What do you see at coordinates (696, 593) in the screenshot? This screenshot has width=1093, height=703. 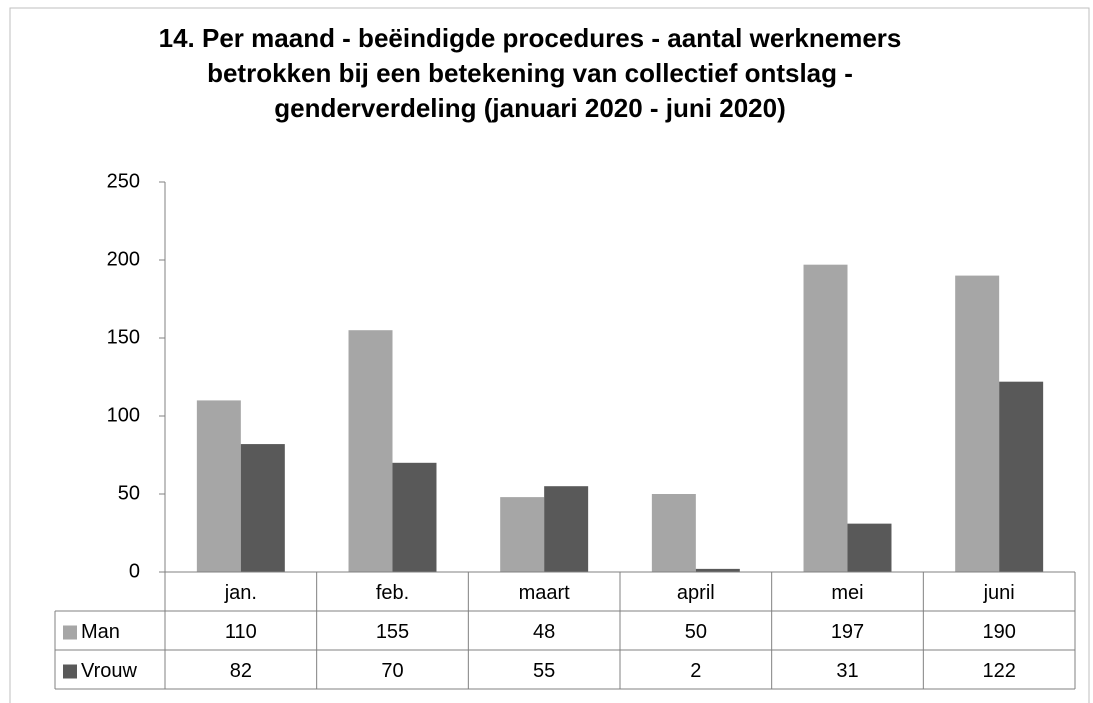 I see `x-tick-label: april` at bounding box center [696, 593].